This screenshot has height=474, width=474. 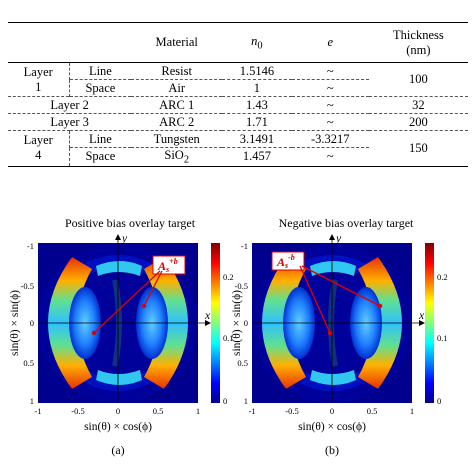 I want to click on table-row: Layer 4 Line Tungsten 3.1491 -3.3217 150, so click(x=238, y=148).